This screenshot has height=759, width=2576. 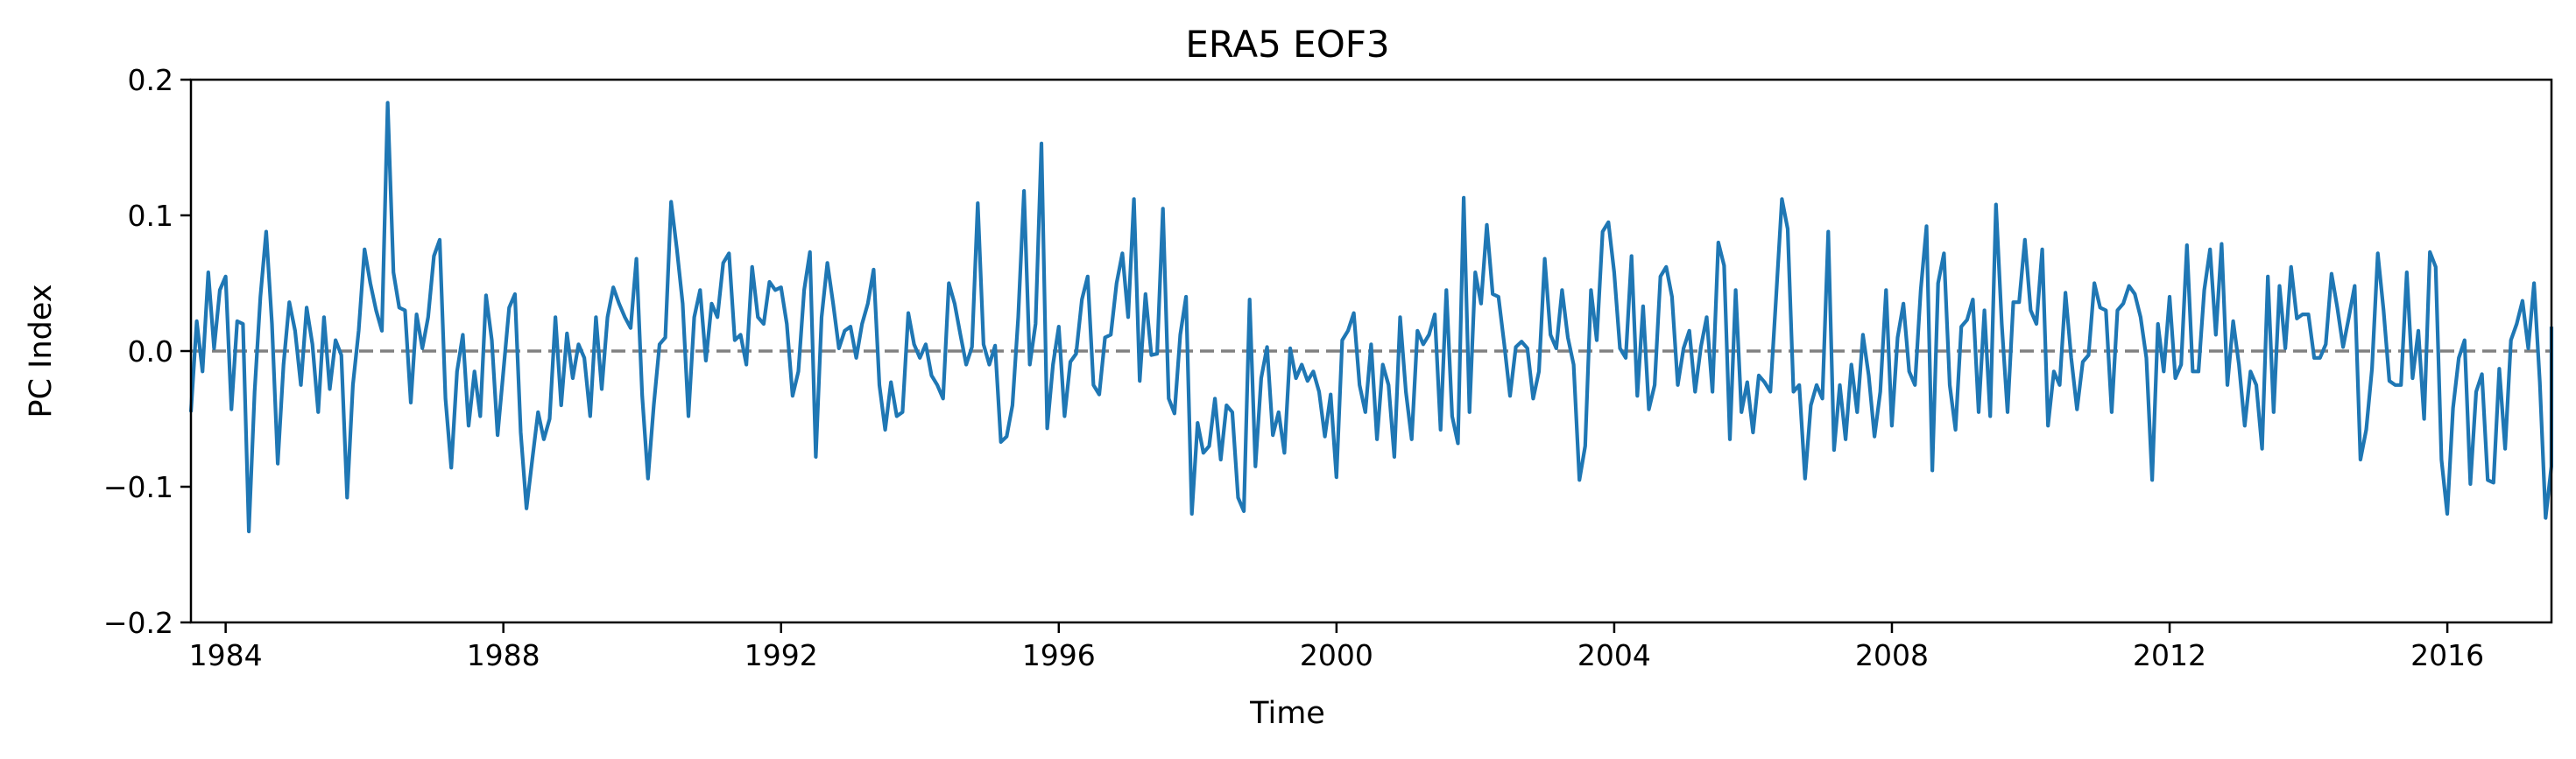 What do you see at coordinates (1287, 44) in the screenshot?
I see `chart-title: ERA5 EOF3` at bounding box center [1287, 44].